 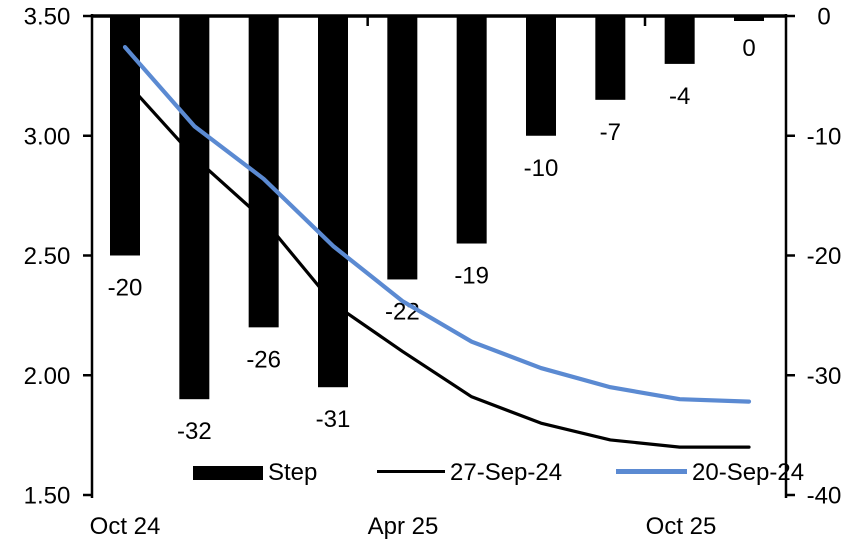 What do you see at coordinates (293, 472) in the screenshot?
I see `legend-label-step: Step` at bounding box center [293, 472].